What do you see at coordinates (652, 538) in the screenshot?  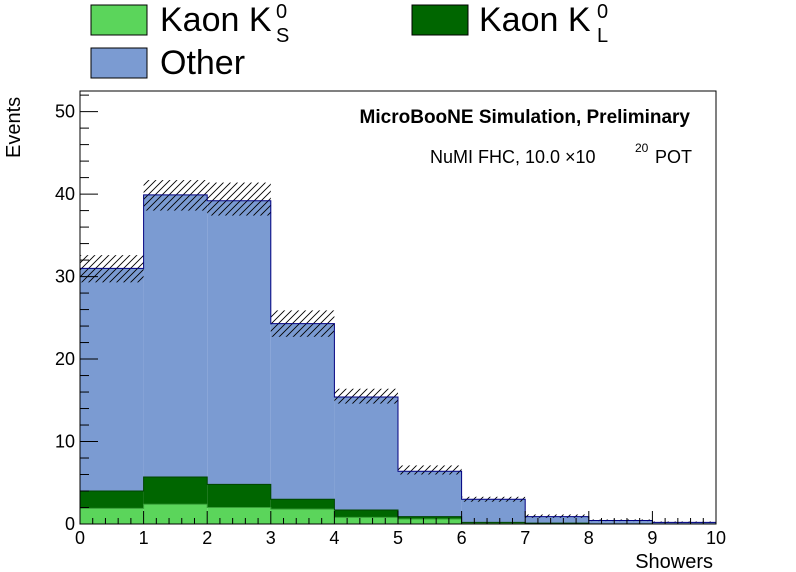 I see `x-tick-label: 9` at bounding box center [652, 538].